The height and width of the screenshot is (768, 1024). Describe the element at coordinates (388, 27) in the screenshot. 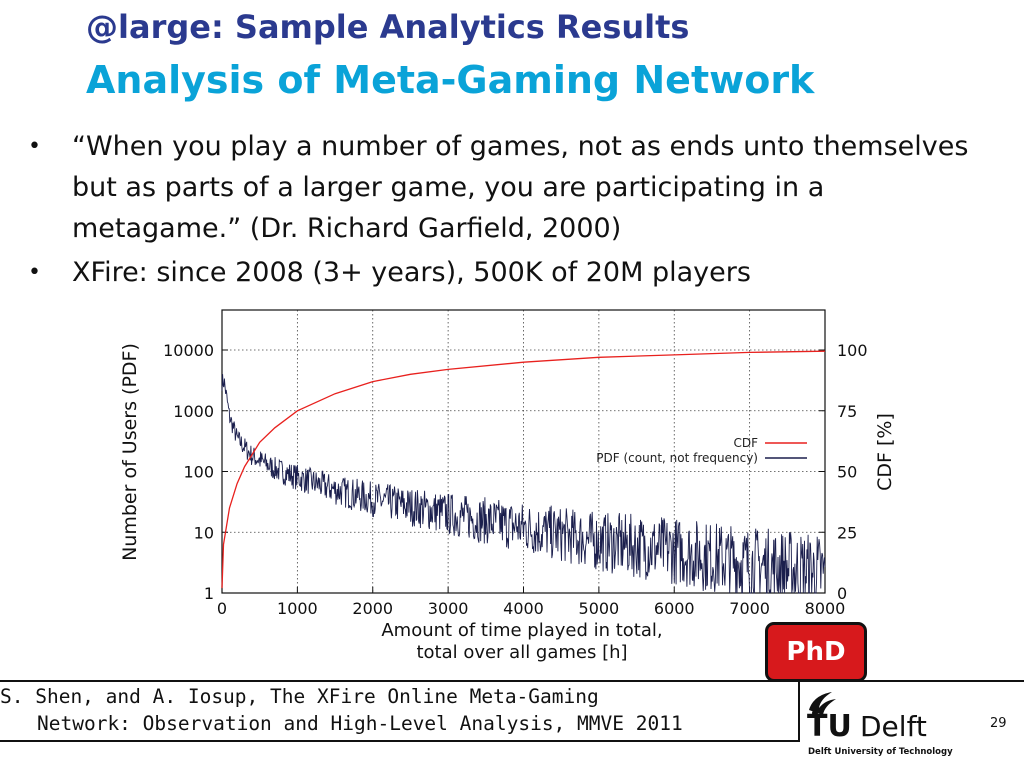

I see `slide-title: @large: Sample Analytics Results` at that location.